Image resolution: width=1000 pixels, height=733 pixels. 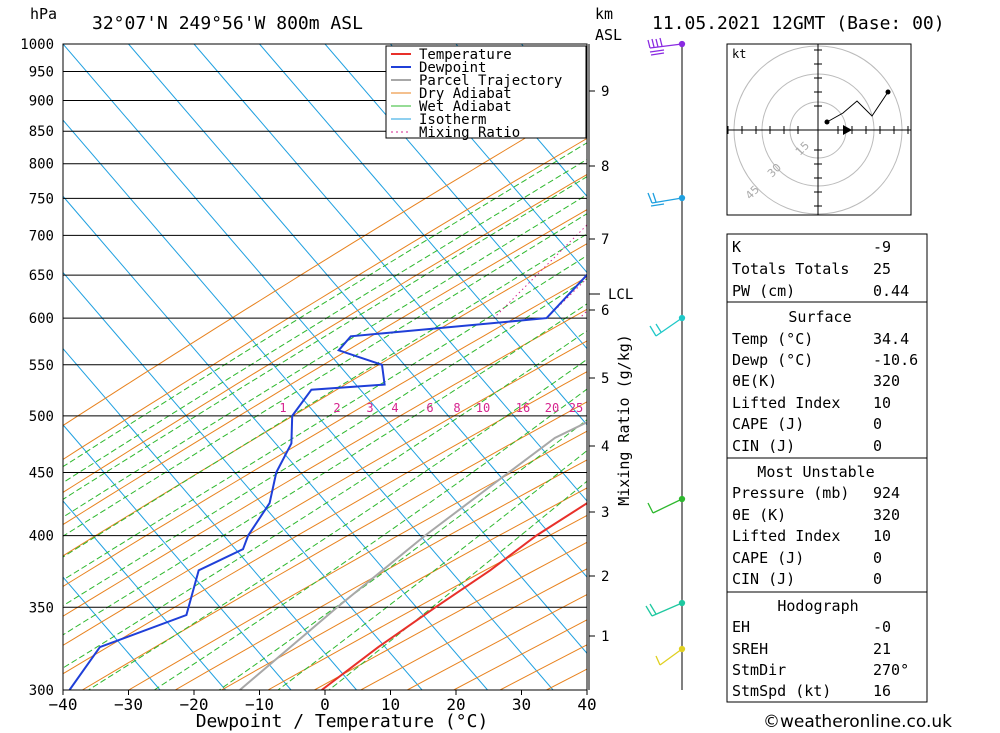 I want to click on copyright-footer: ©weatheronline.co.uk, so click(x=857, y=722).